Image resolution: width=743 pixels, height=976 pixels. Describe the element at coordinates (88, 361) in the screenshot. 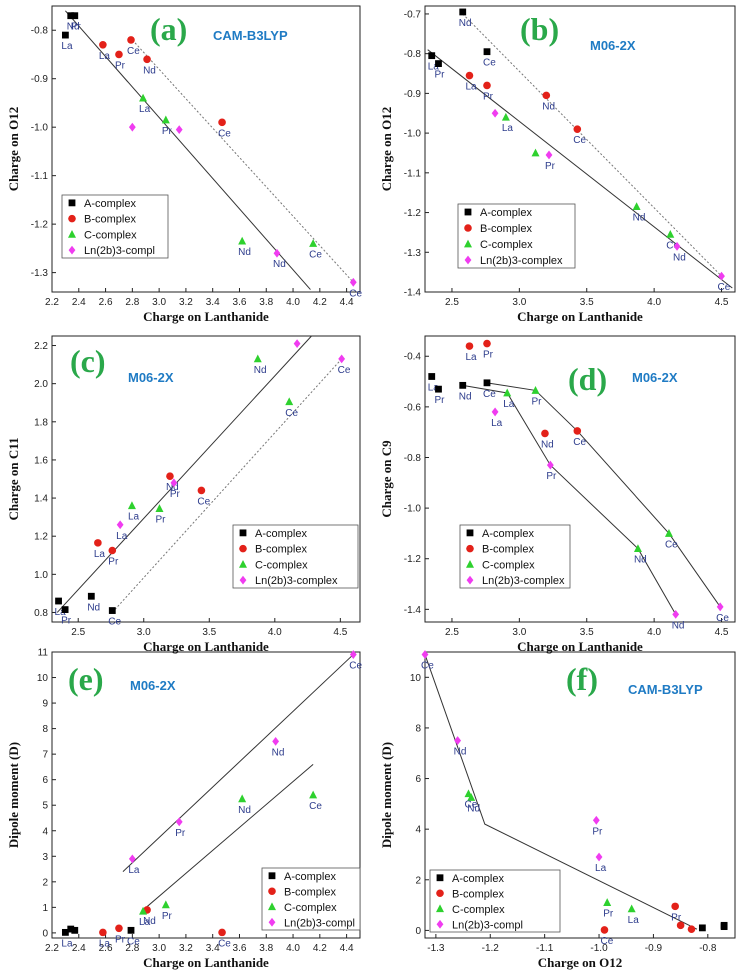

I see `panel-label: (c)` at that location.